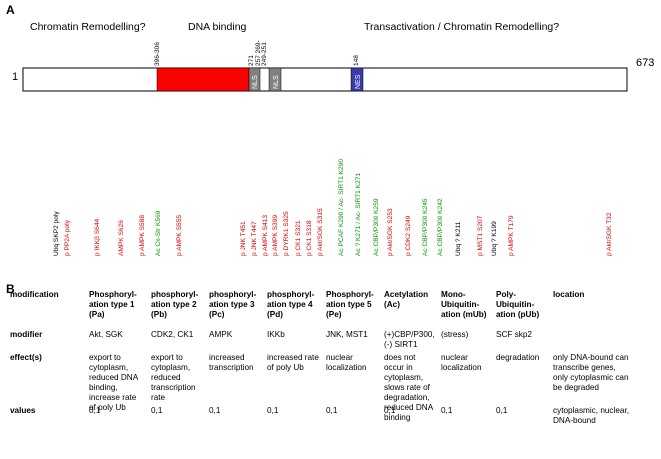 The height and width of the screenshot is (459, 661). I want to click on table-header: Poly- Ubiquitin- ation (pUb), so click(518, 304).